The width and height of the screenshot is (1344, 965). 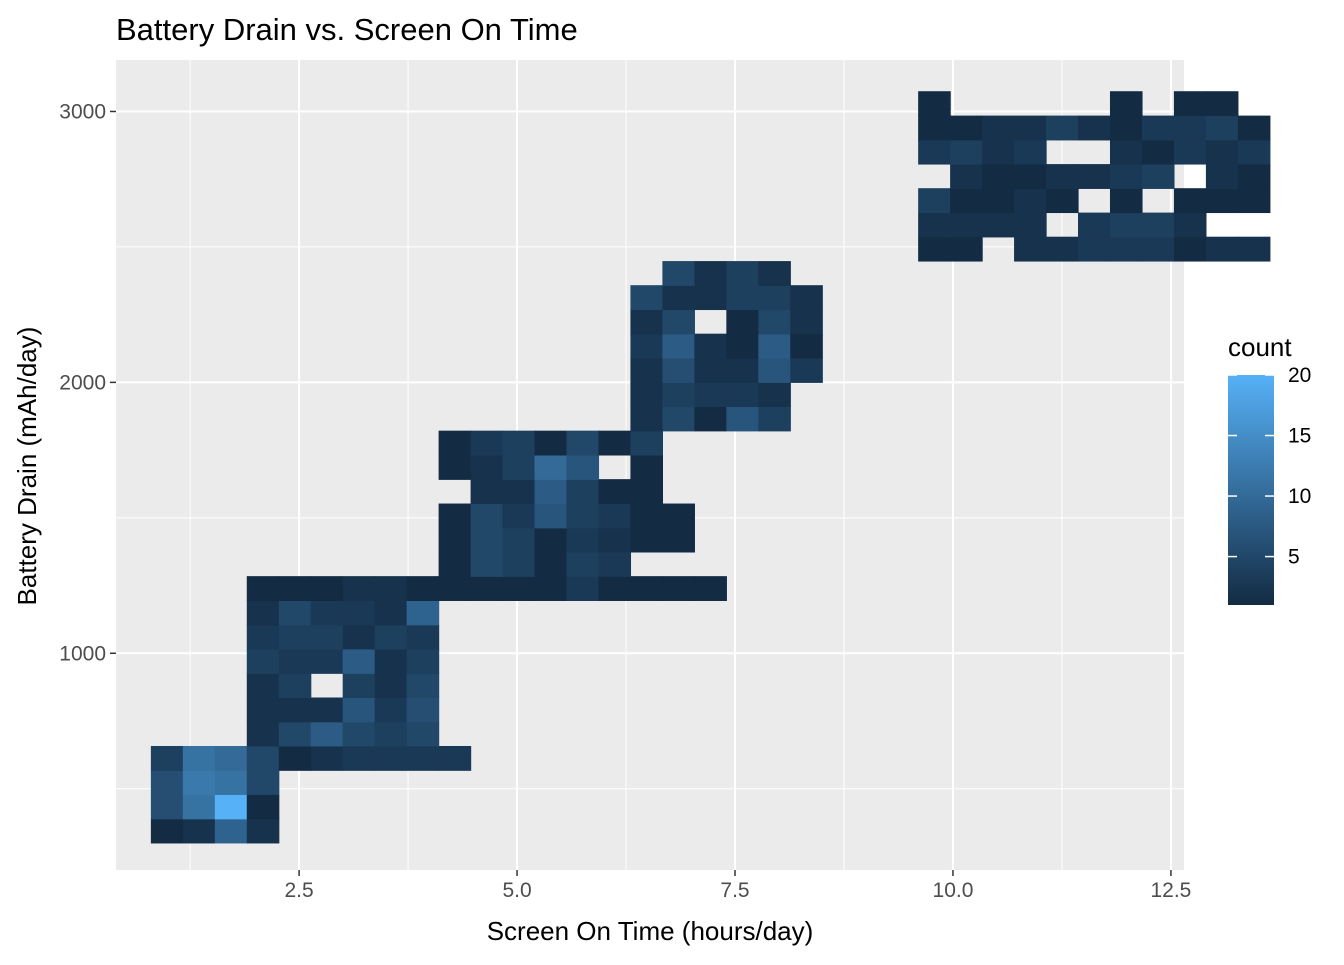 I want to click on legend-break-label: 20, so click(x=1299, y=375).